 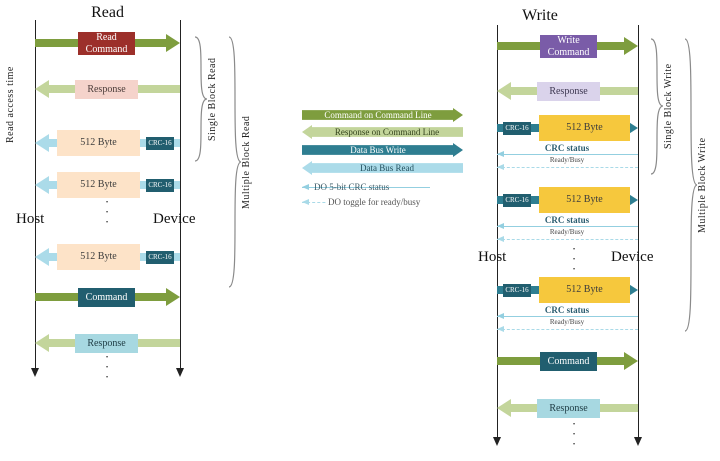 What do you see at coordinates (632, 257) in the screenshot?
I see `write-device-label: Device` at bounding box center [632, 257].